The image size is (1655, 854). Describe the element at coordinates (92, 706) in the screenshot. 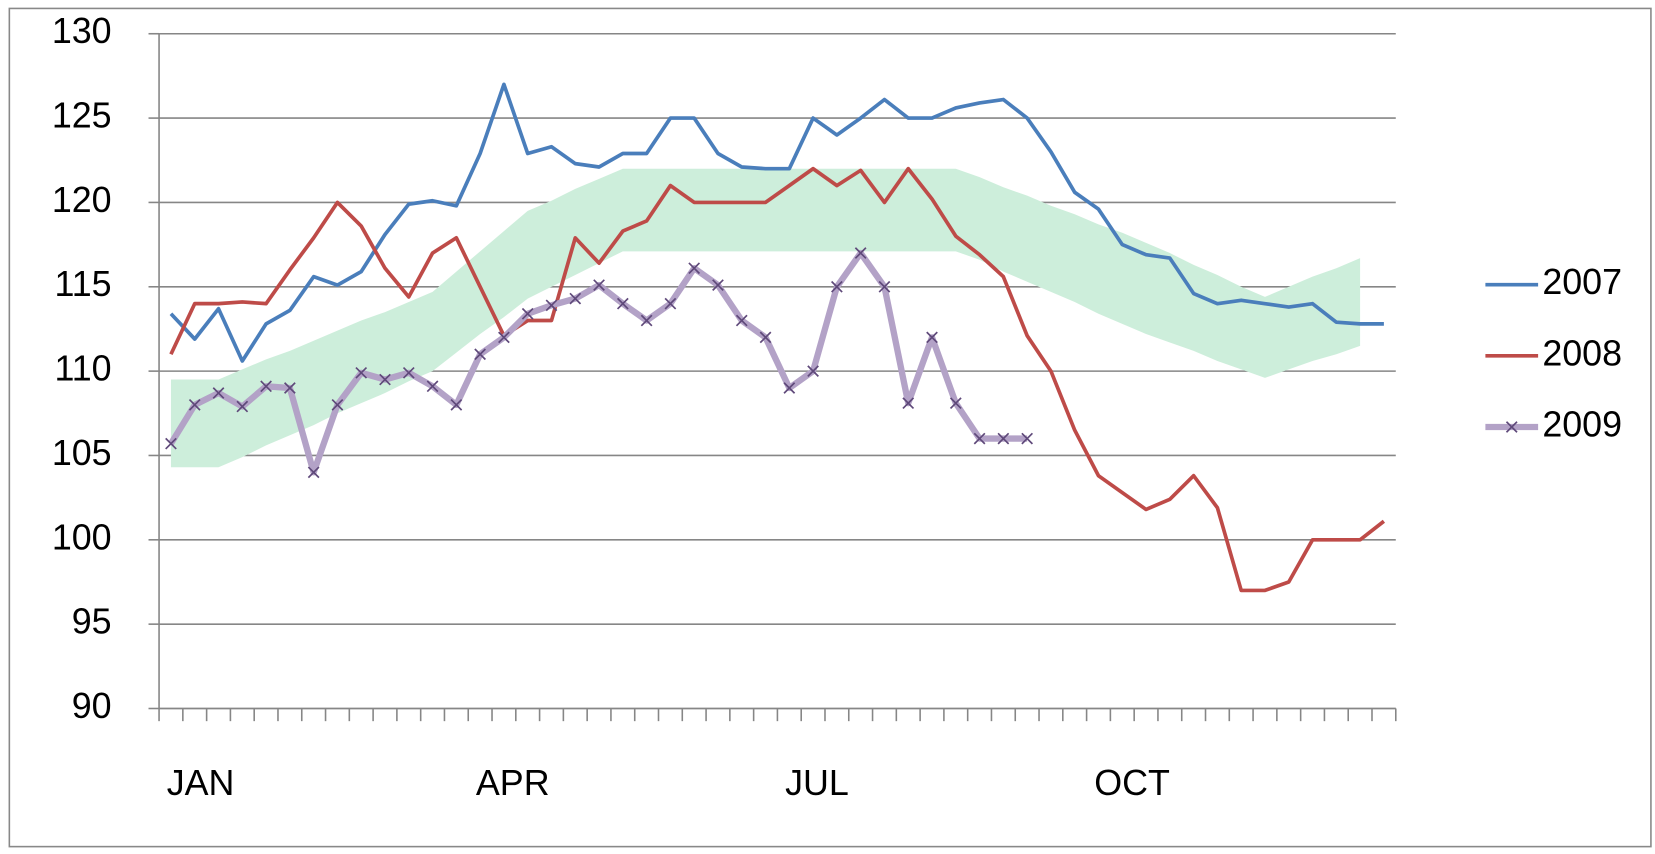

I see `y-tick-label: 90` at that location.